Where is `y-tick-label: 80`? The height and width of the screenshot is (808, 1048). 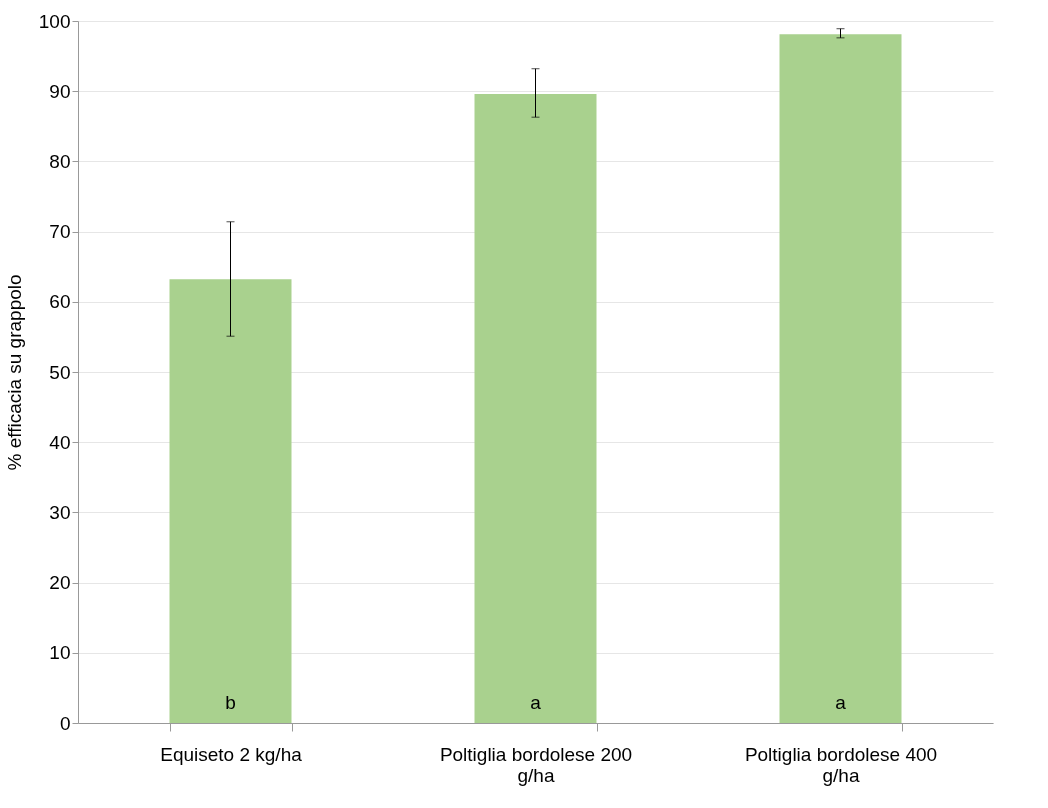 y-tick-label: 80 is located at coordinates (60, 161).